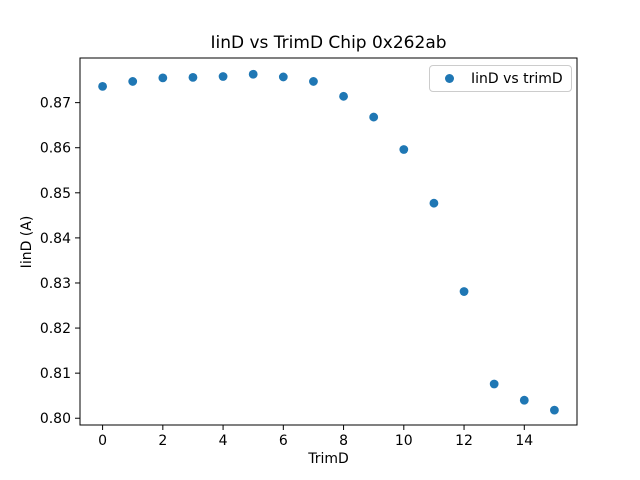 This screenshot has height=480, width=640. Describe the element at coordinates (517, 78) in the screenshot. I see `legend-label: IinD vs trimD` at that location.